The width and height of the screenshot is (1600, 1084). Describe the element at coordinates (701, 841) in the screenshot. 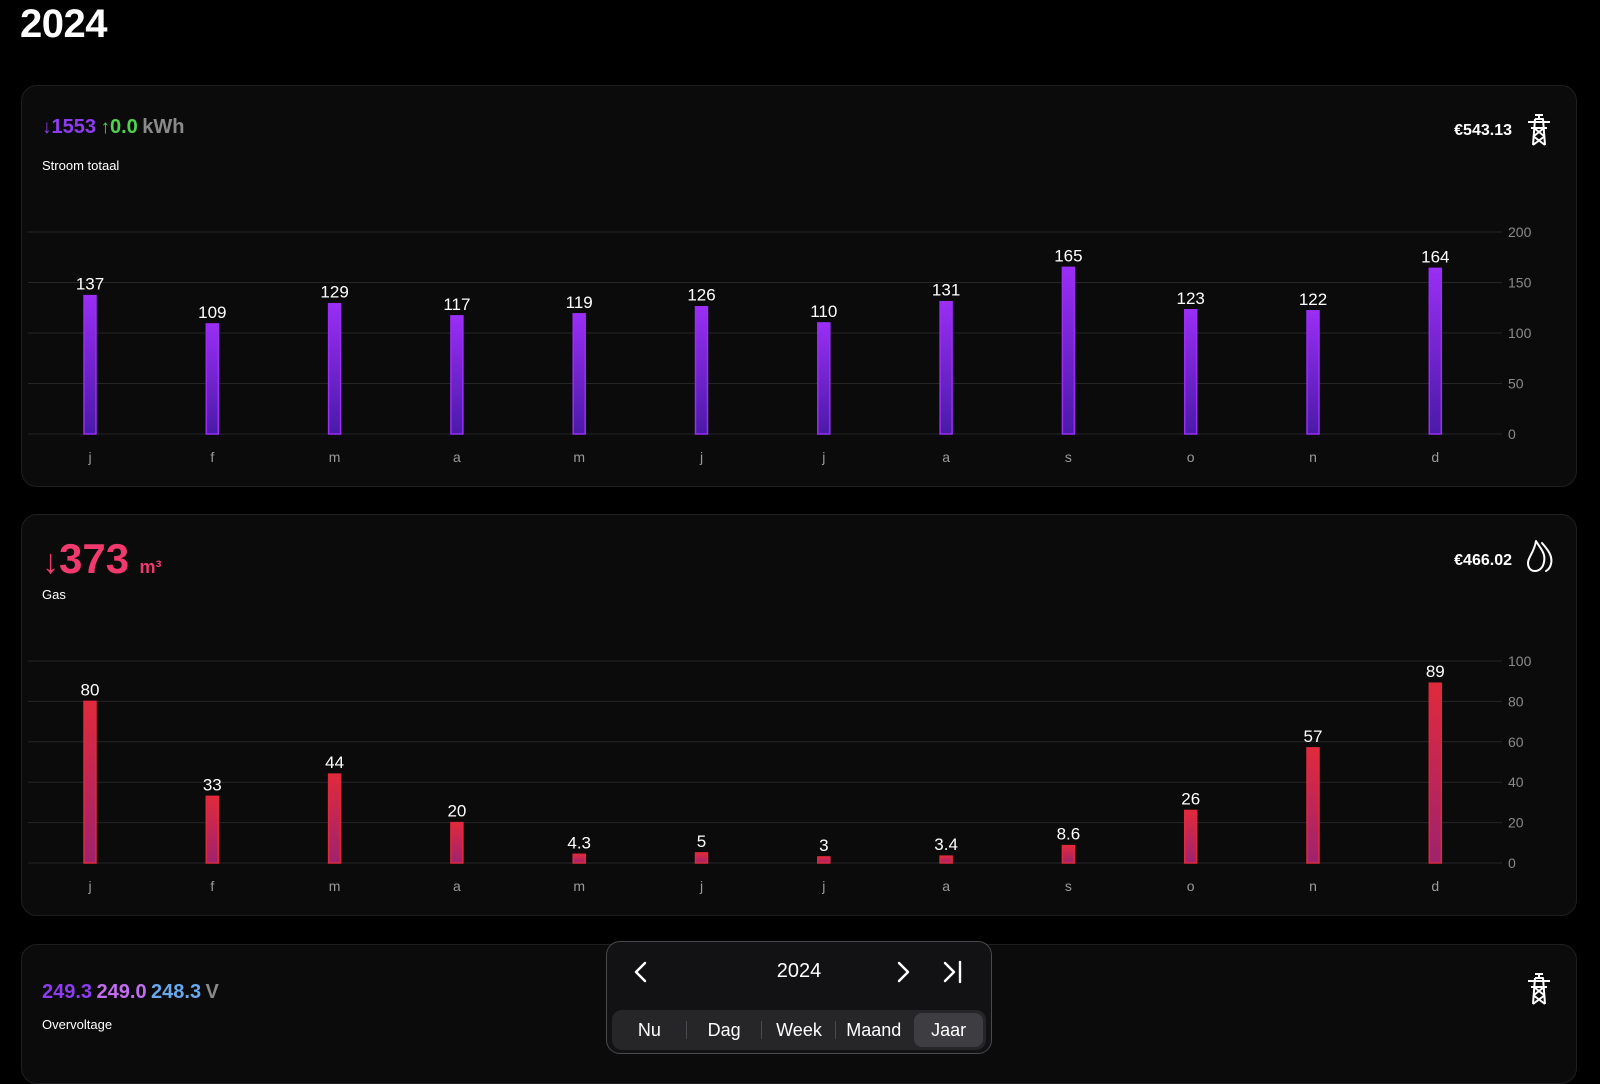

I see `gas-chart-value-label: 5` at that location.